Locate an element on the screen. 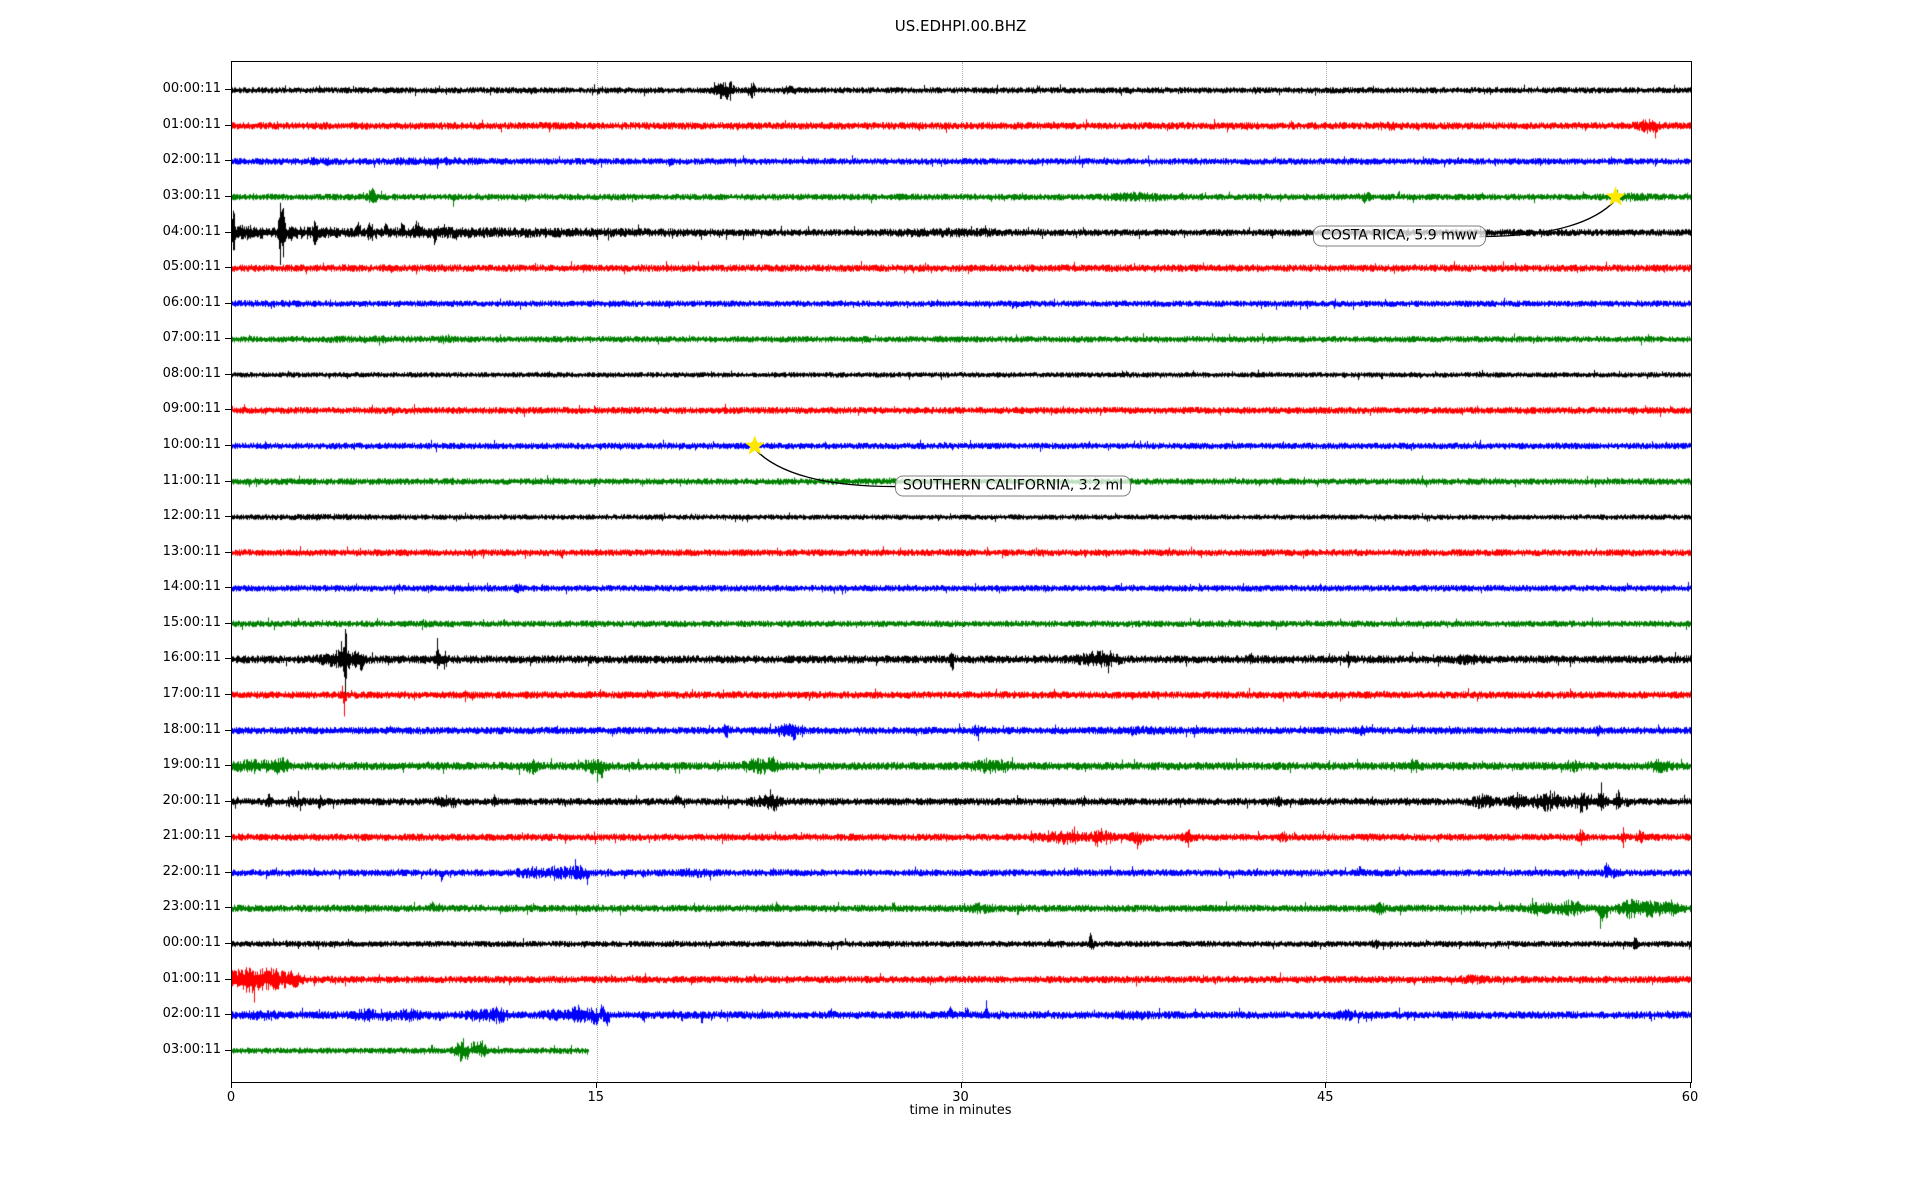  x-tick-label: 15 is located at coordinates (596, 1097).